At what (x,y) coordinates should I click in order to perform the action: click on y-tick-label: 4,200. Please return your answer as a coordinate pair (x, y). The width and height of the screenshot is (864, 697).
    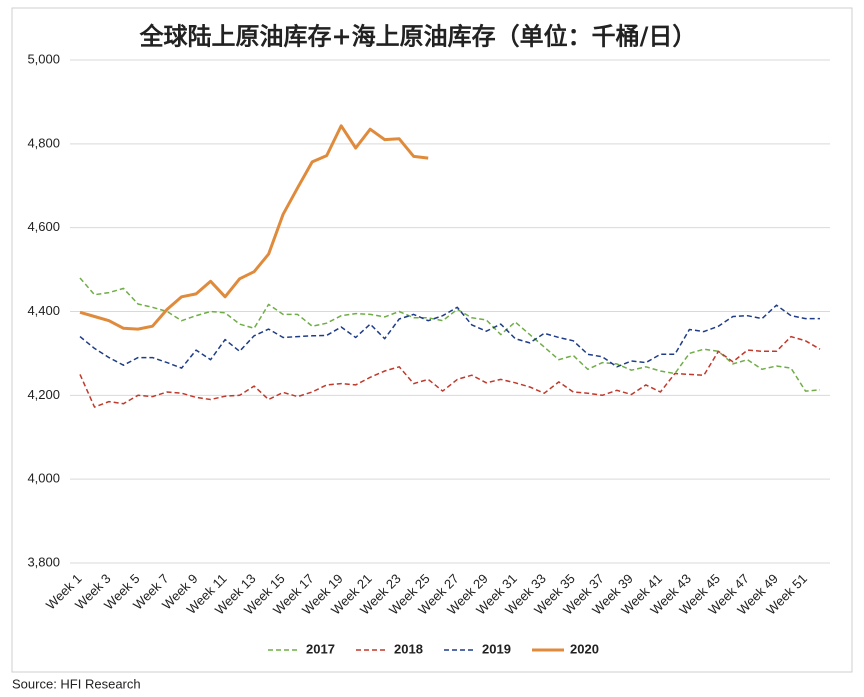
    Looking at the image, I should click on (43, 394).